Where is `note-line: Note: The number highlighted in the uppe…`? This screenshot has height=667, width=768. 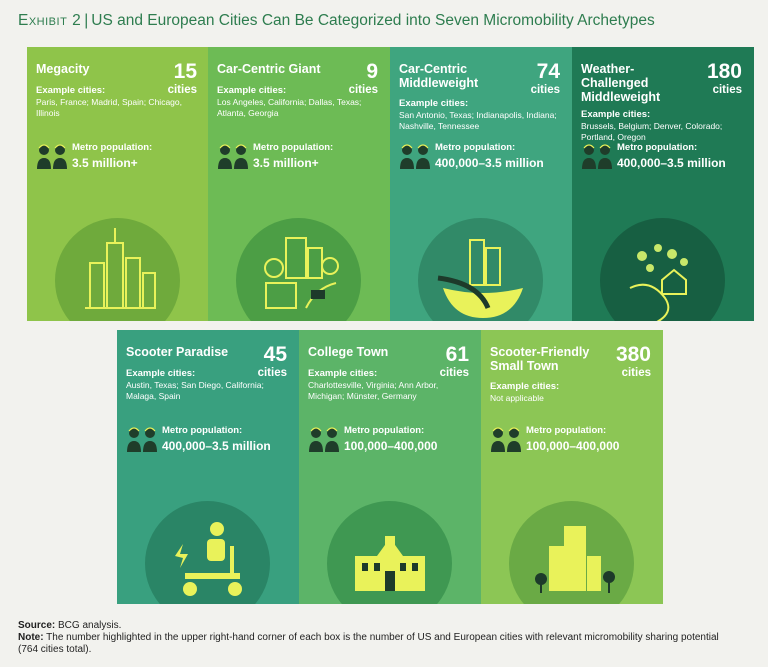 note-line: Note: The number highlighted in the uppe… is located at coordinates (378, 644).